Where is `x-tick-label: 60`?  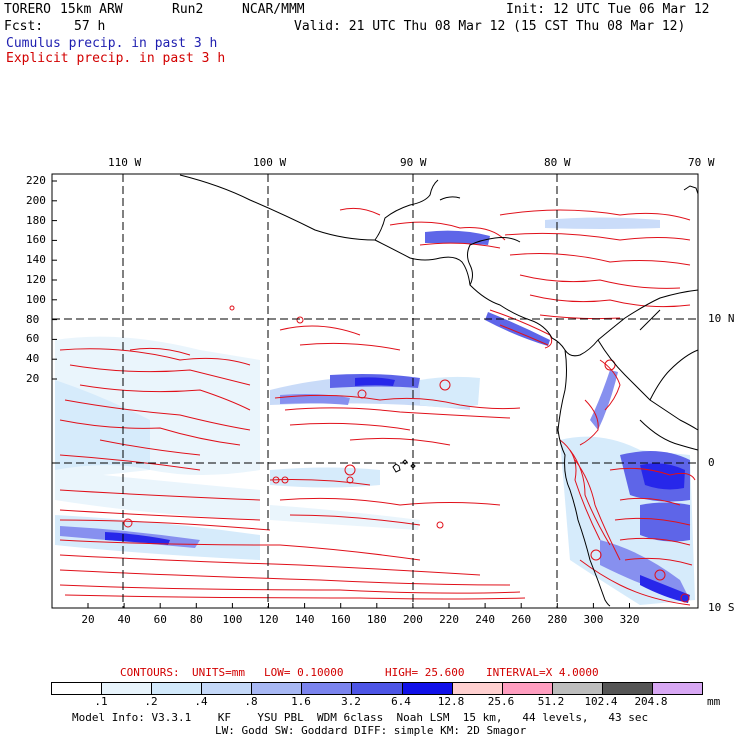
x-tick-label: 60 is located at coordinates (160, 619).